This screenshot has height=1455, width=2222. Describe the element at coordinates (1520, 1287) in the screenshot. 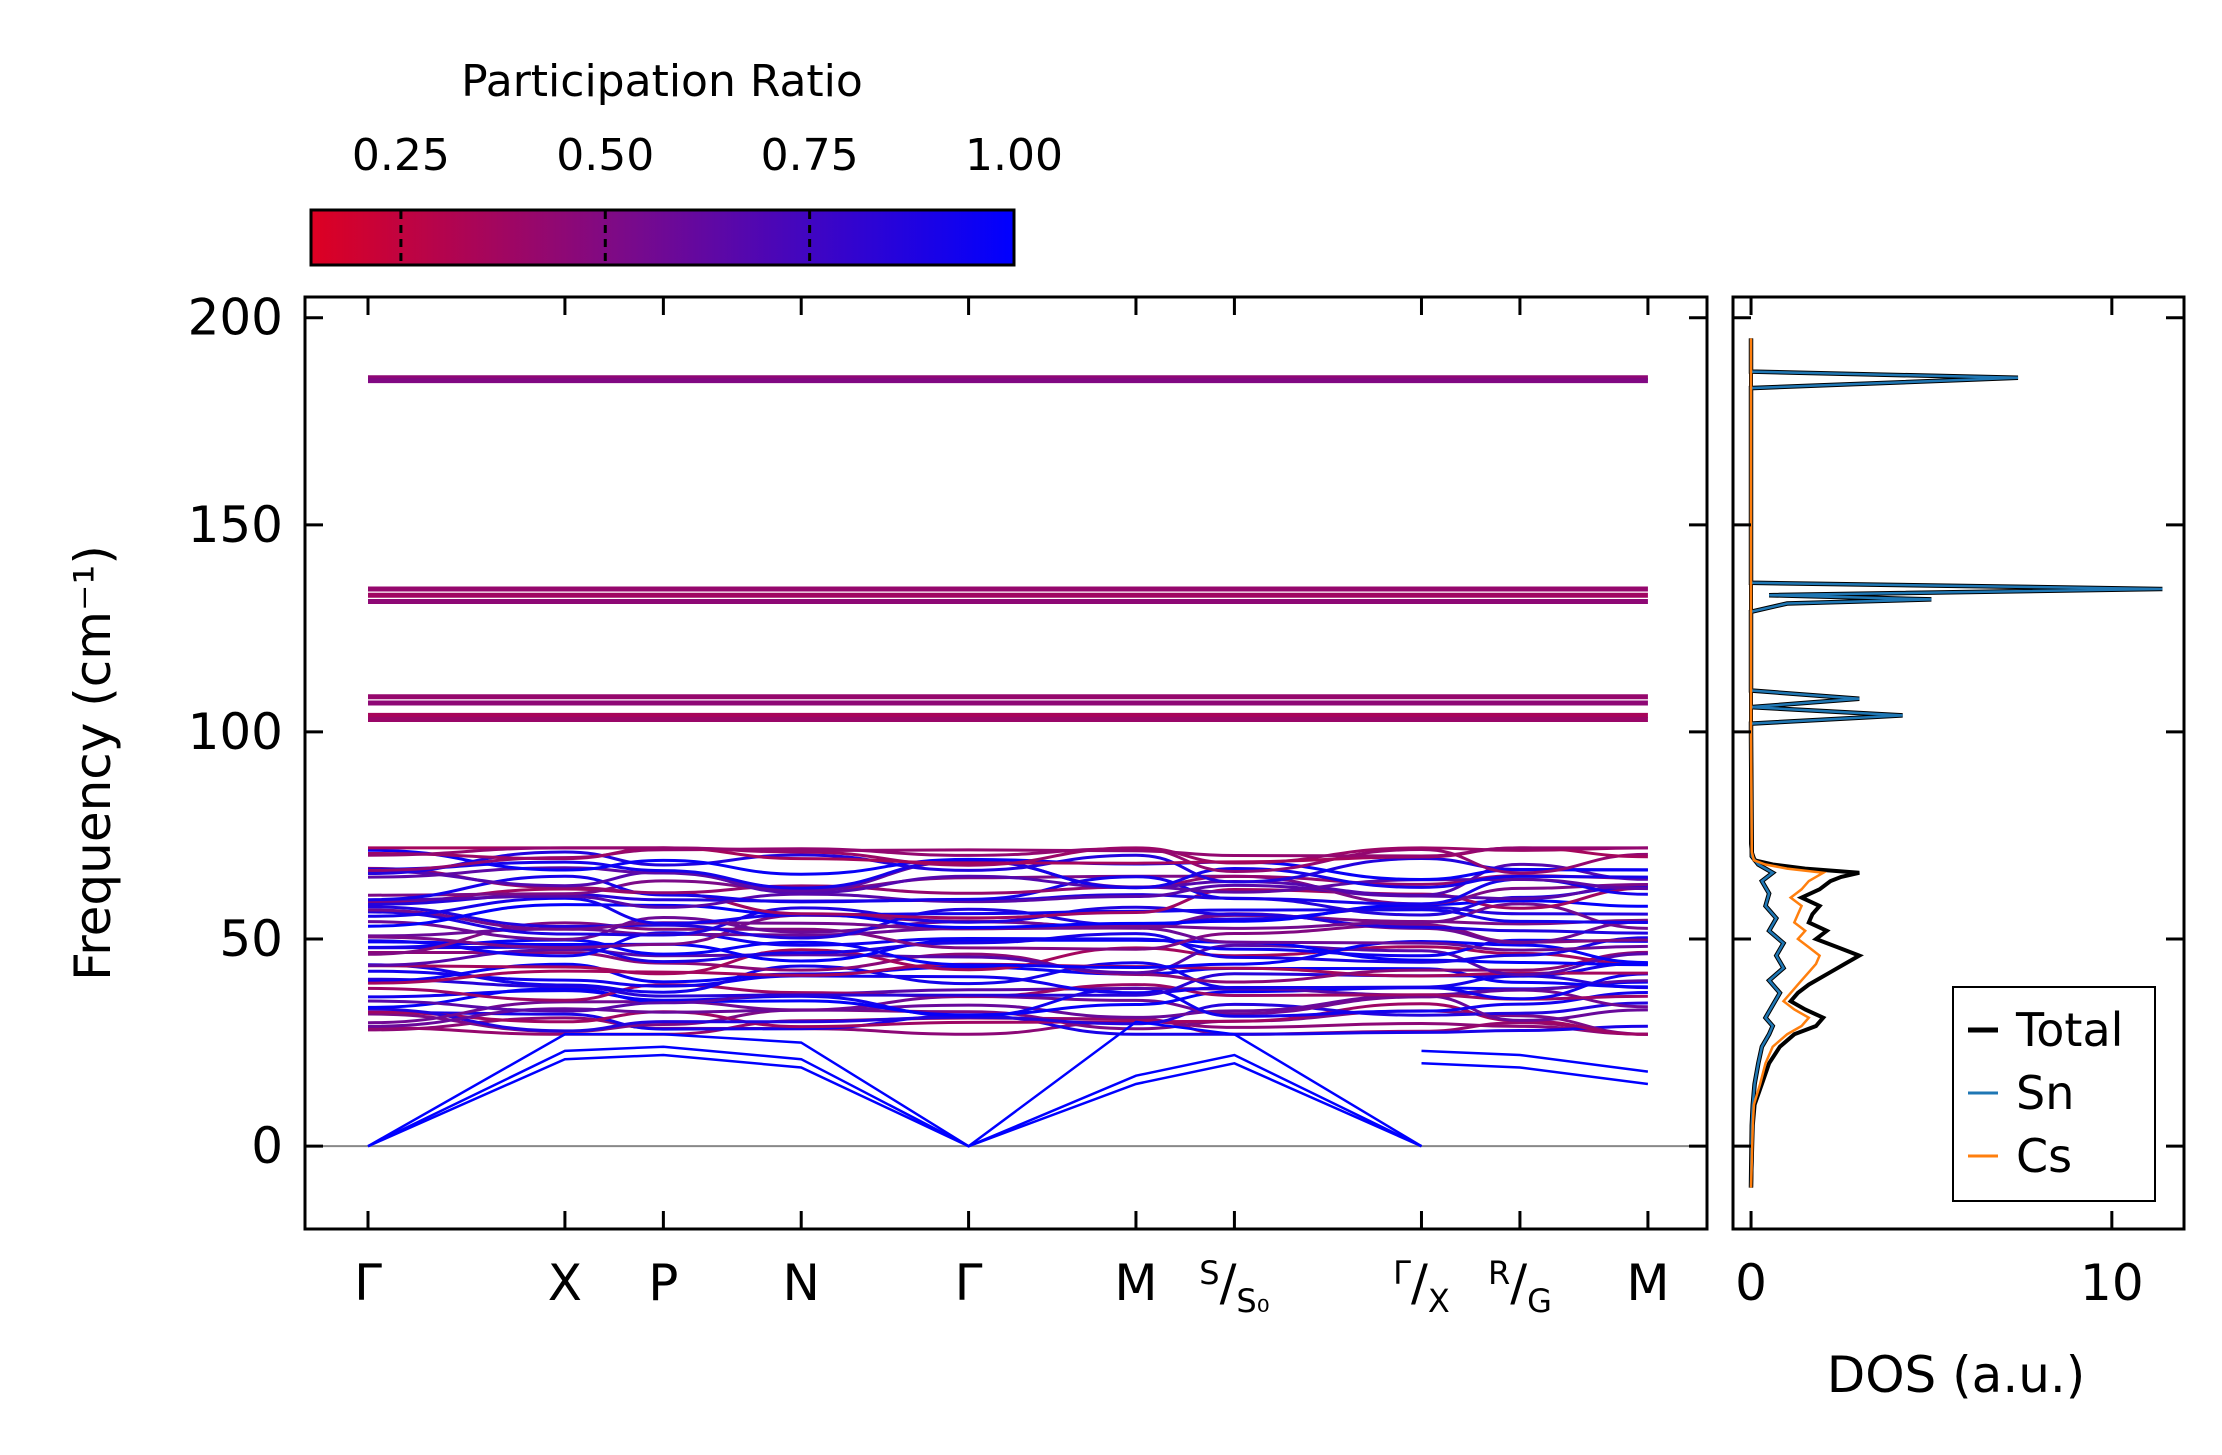

I see `k-point-label: R/G` at that location.